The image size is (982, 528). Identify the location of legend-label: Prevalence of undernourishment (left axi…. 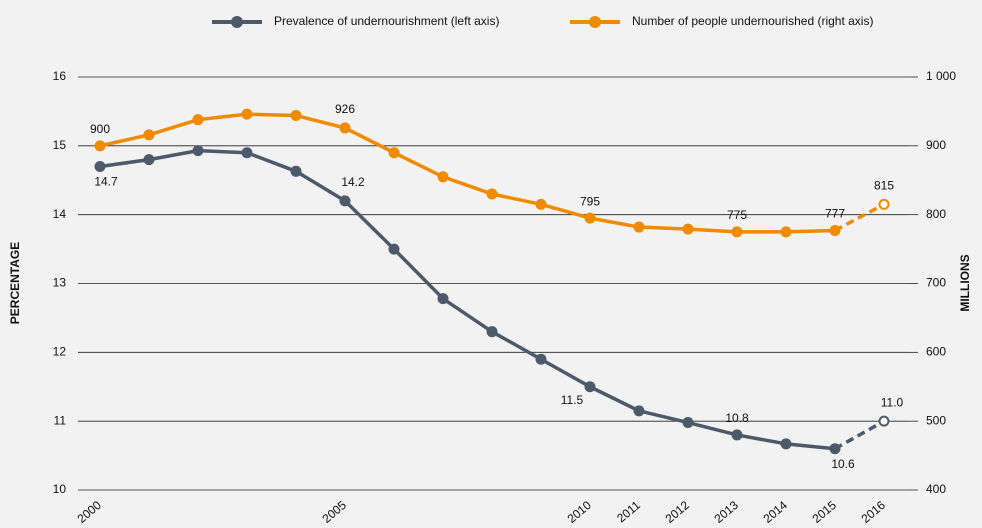
(386, 21).